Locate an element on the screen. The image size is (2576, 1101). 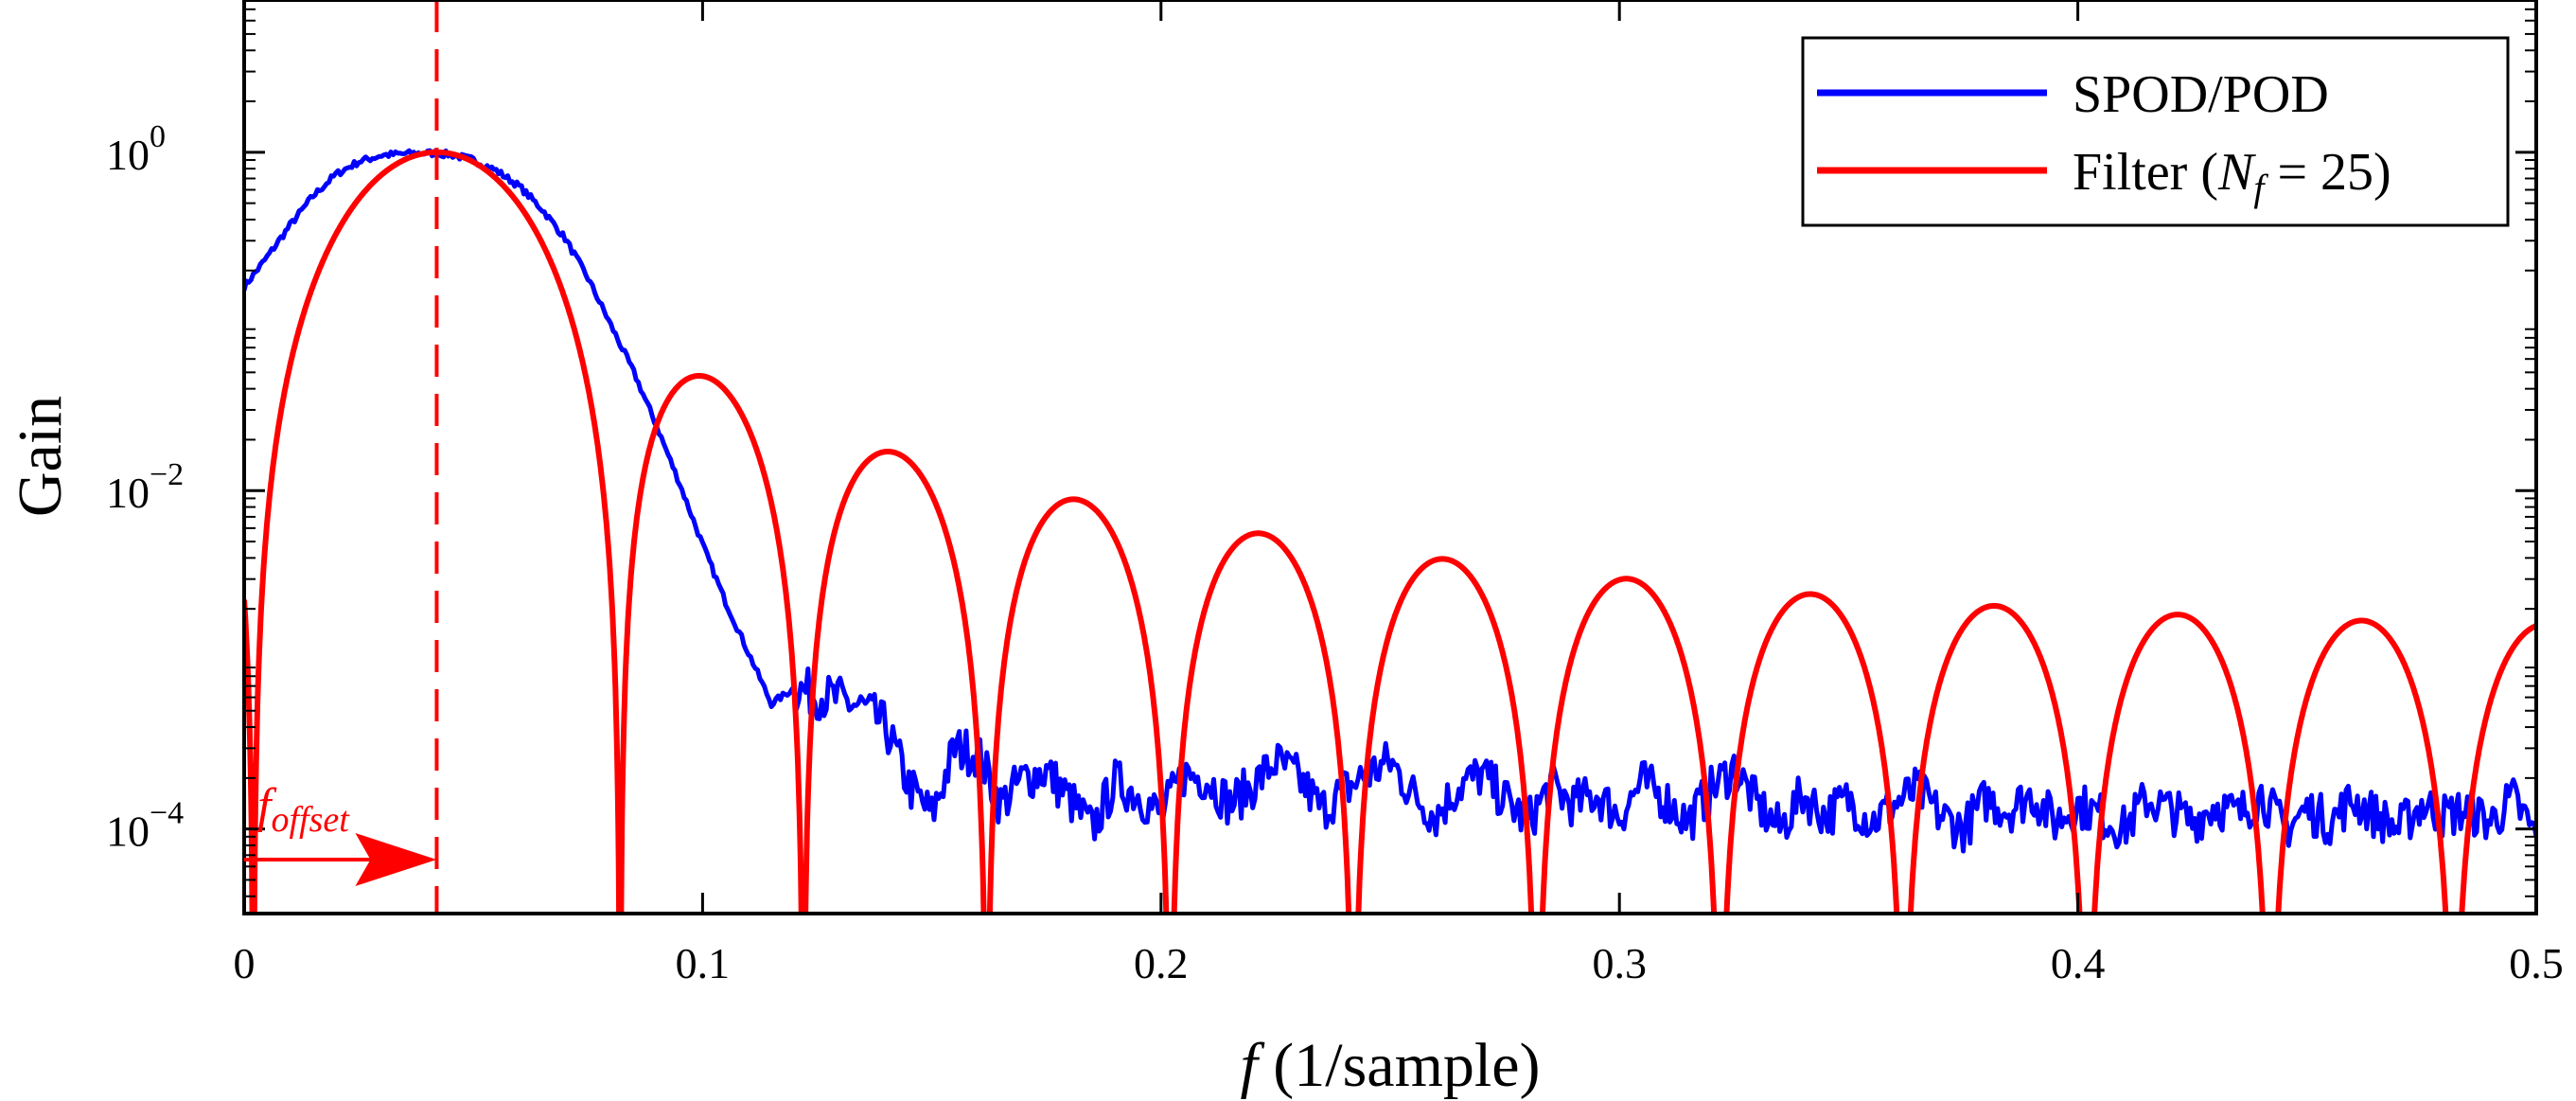
legend: SPOD/POD Filter (Nf = 25) is located at coordinates (2155, 131).